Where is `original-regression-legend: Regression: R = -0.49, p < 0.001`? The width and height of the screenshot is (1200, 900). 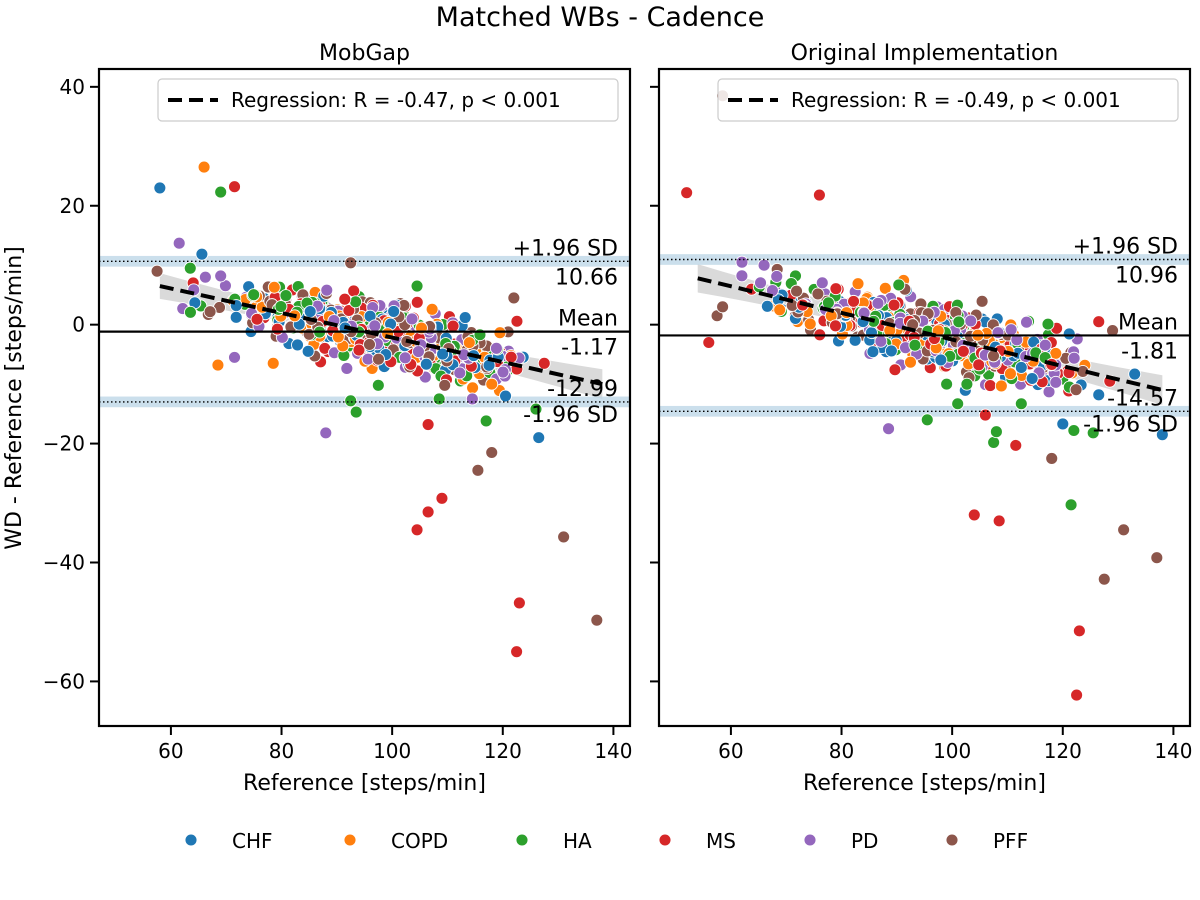 original-regression-legend: Regression: R = -0.49, p < 0.001 is located at coordinates (948, 100).